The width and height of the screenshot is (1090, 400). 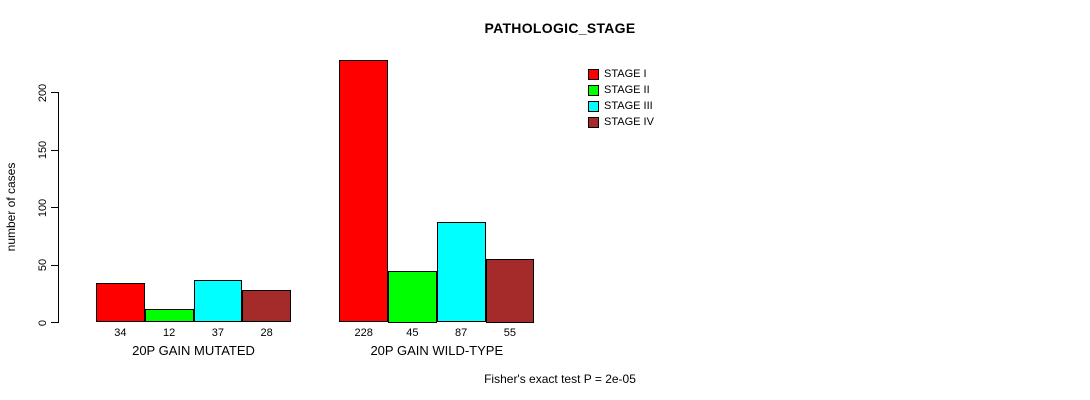 What do you see at coordinates (627, 89) in the screenshot?
I see `legend-label: STAGE II` at bounding box center [627, 89].